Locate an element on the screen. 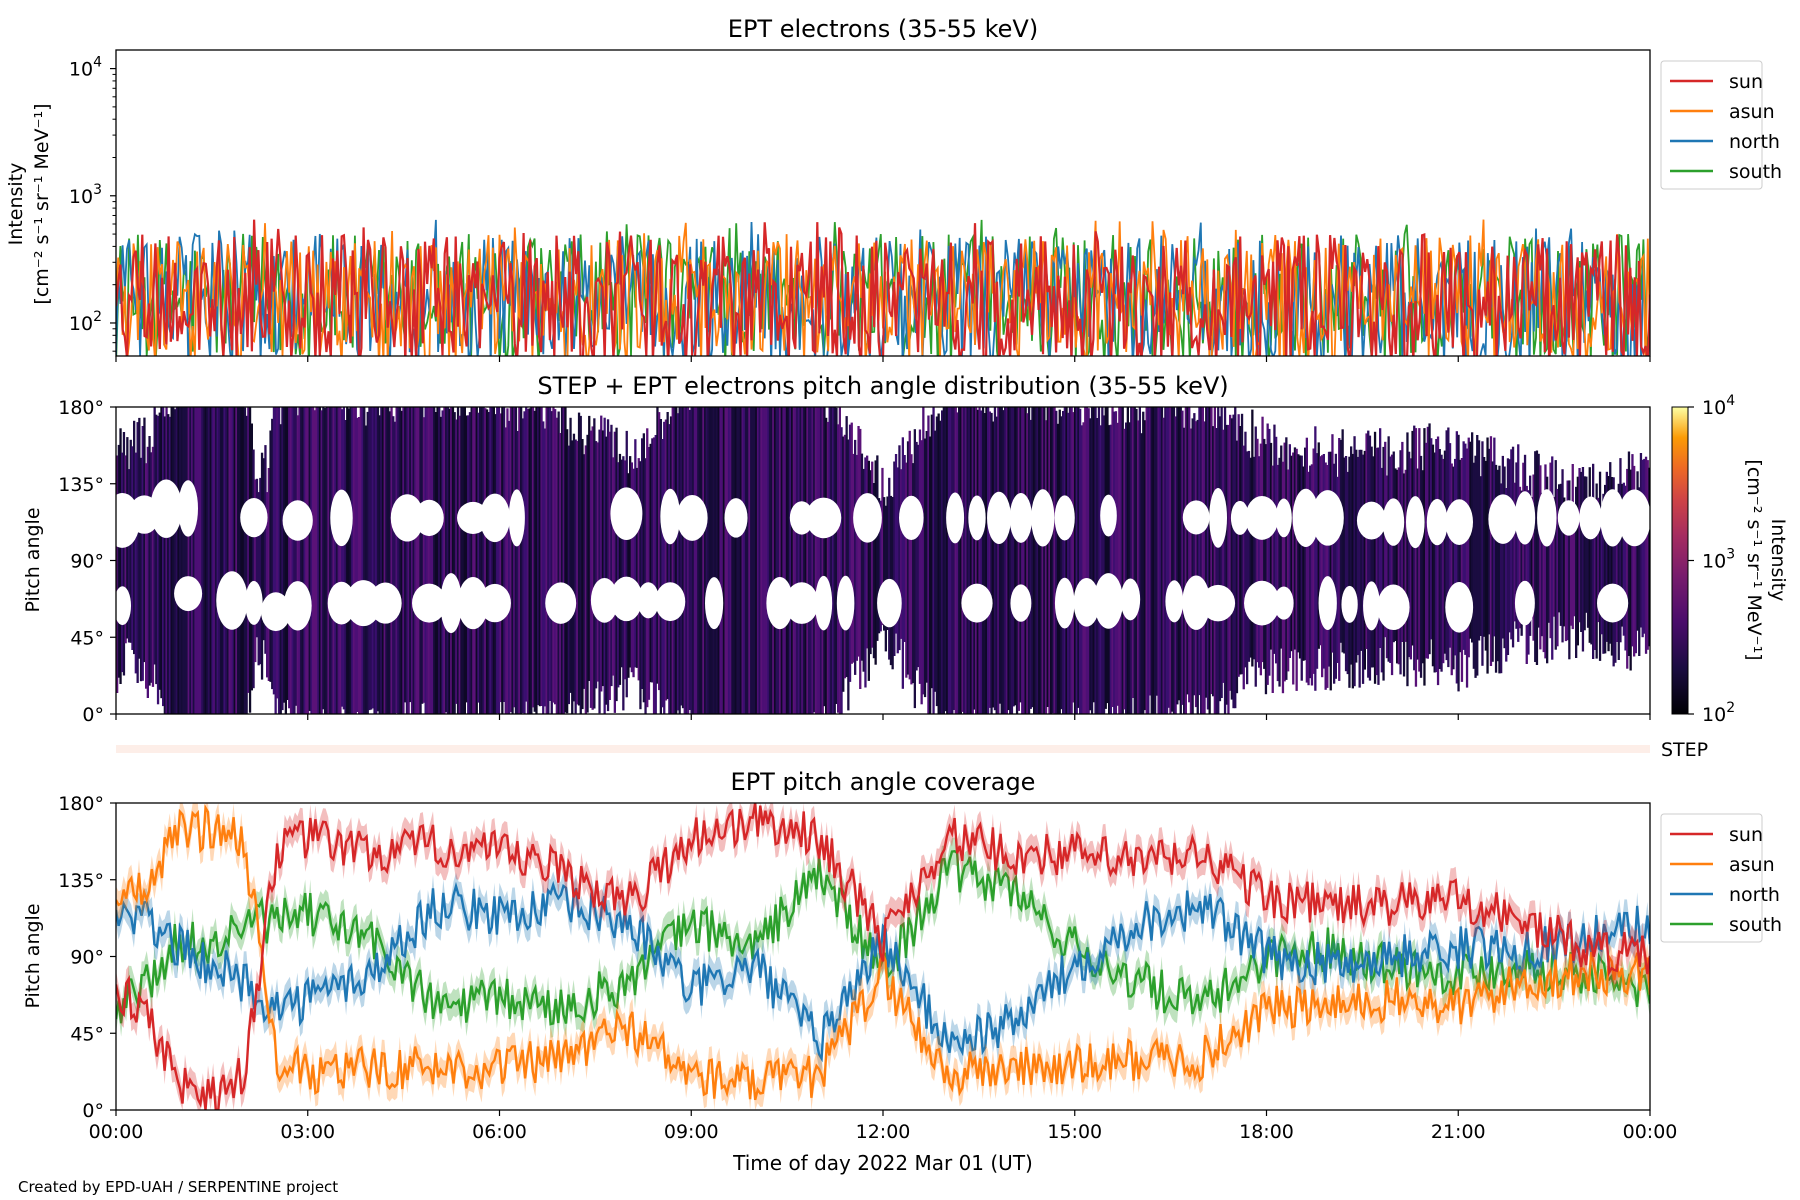  intensity-legend-box is located at coordinates (1711, 125).